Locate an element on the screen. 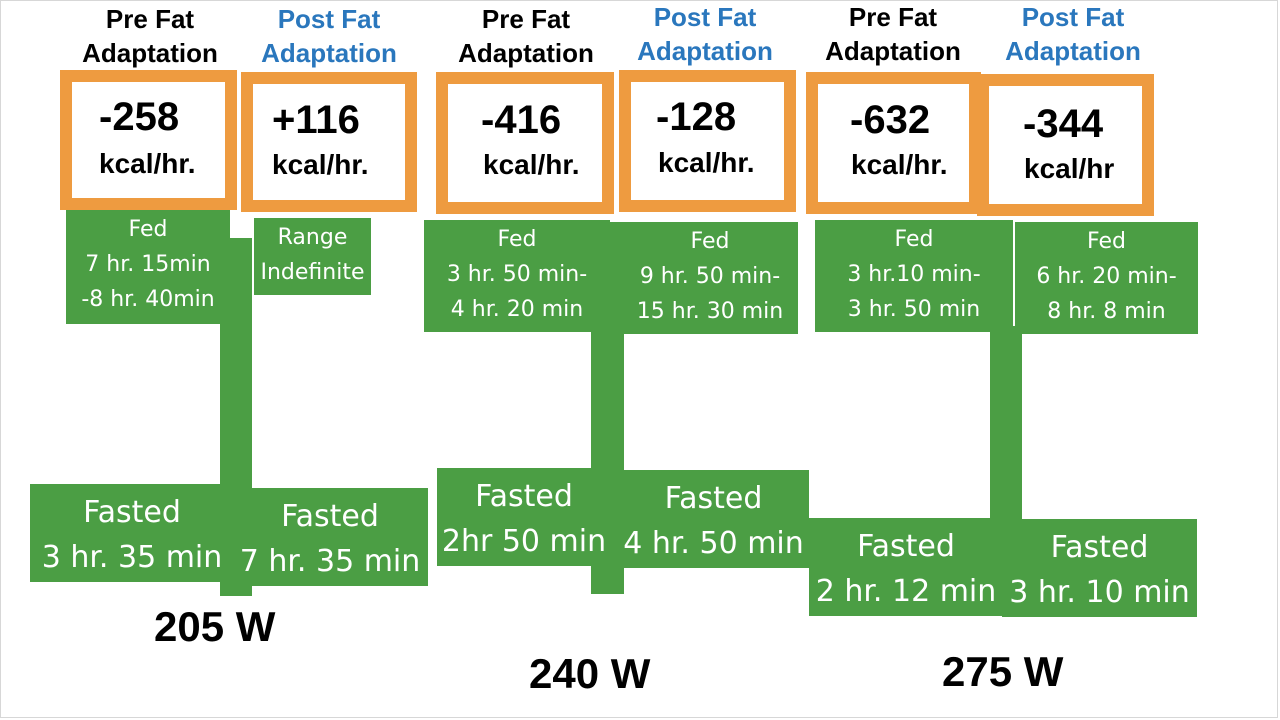 This screenshot has height=720, width=1280. header-post-275: Post Fat Adaptation is located at coordinates (1073, 34).